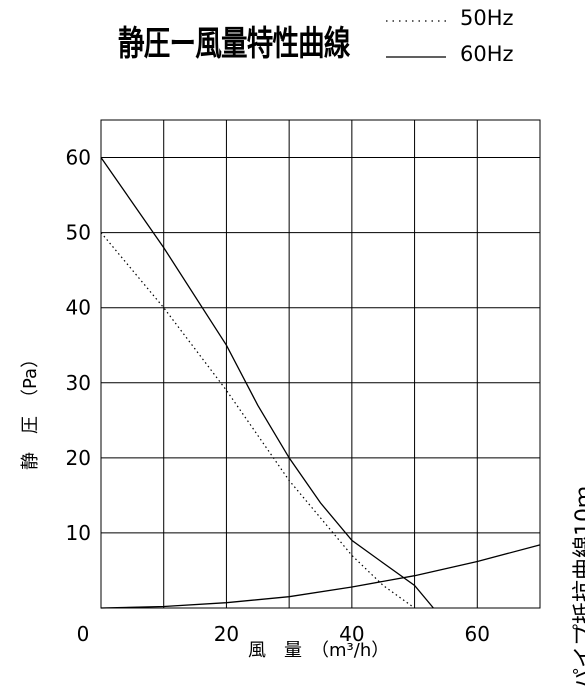 This screenshot has height=690, width=585. What do you see at coordinates (234, 44) in the screenshot?
I see `chart-title: 静圧ー風量特性曲線` at bounding box center [234, 44].